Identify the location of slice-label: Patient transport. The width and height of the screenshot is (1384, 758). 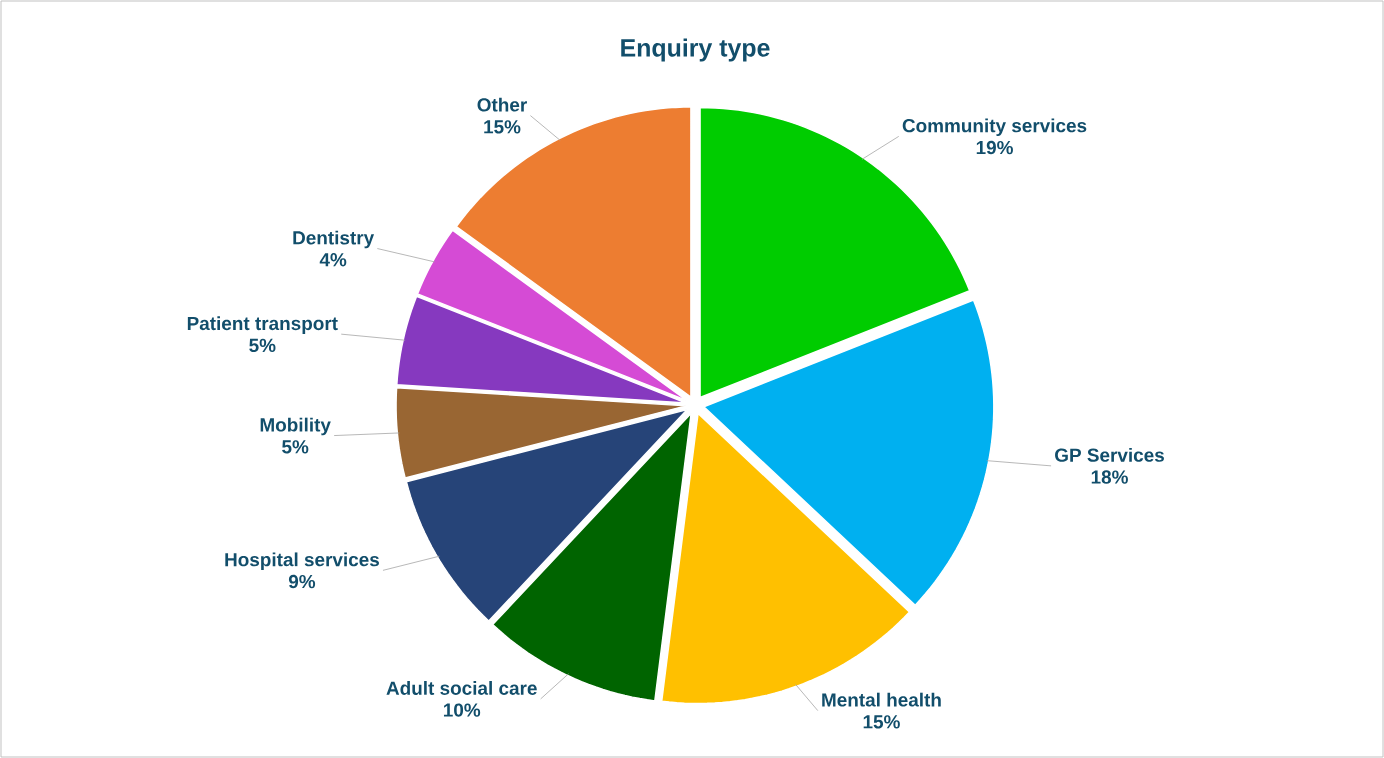
(262, 325).